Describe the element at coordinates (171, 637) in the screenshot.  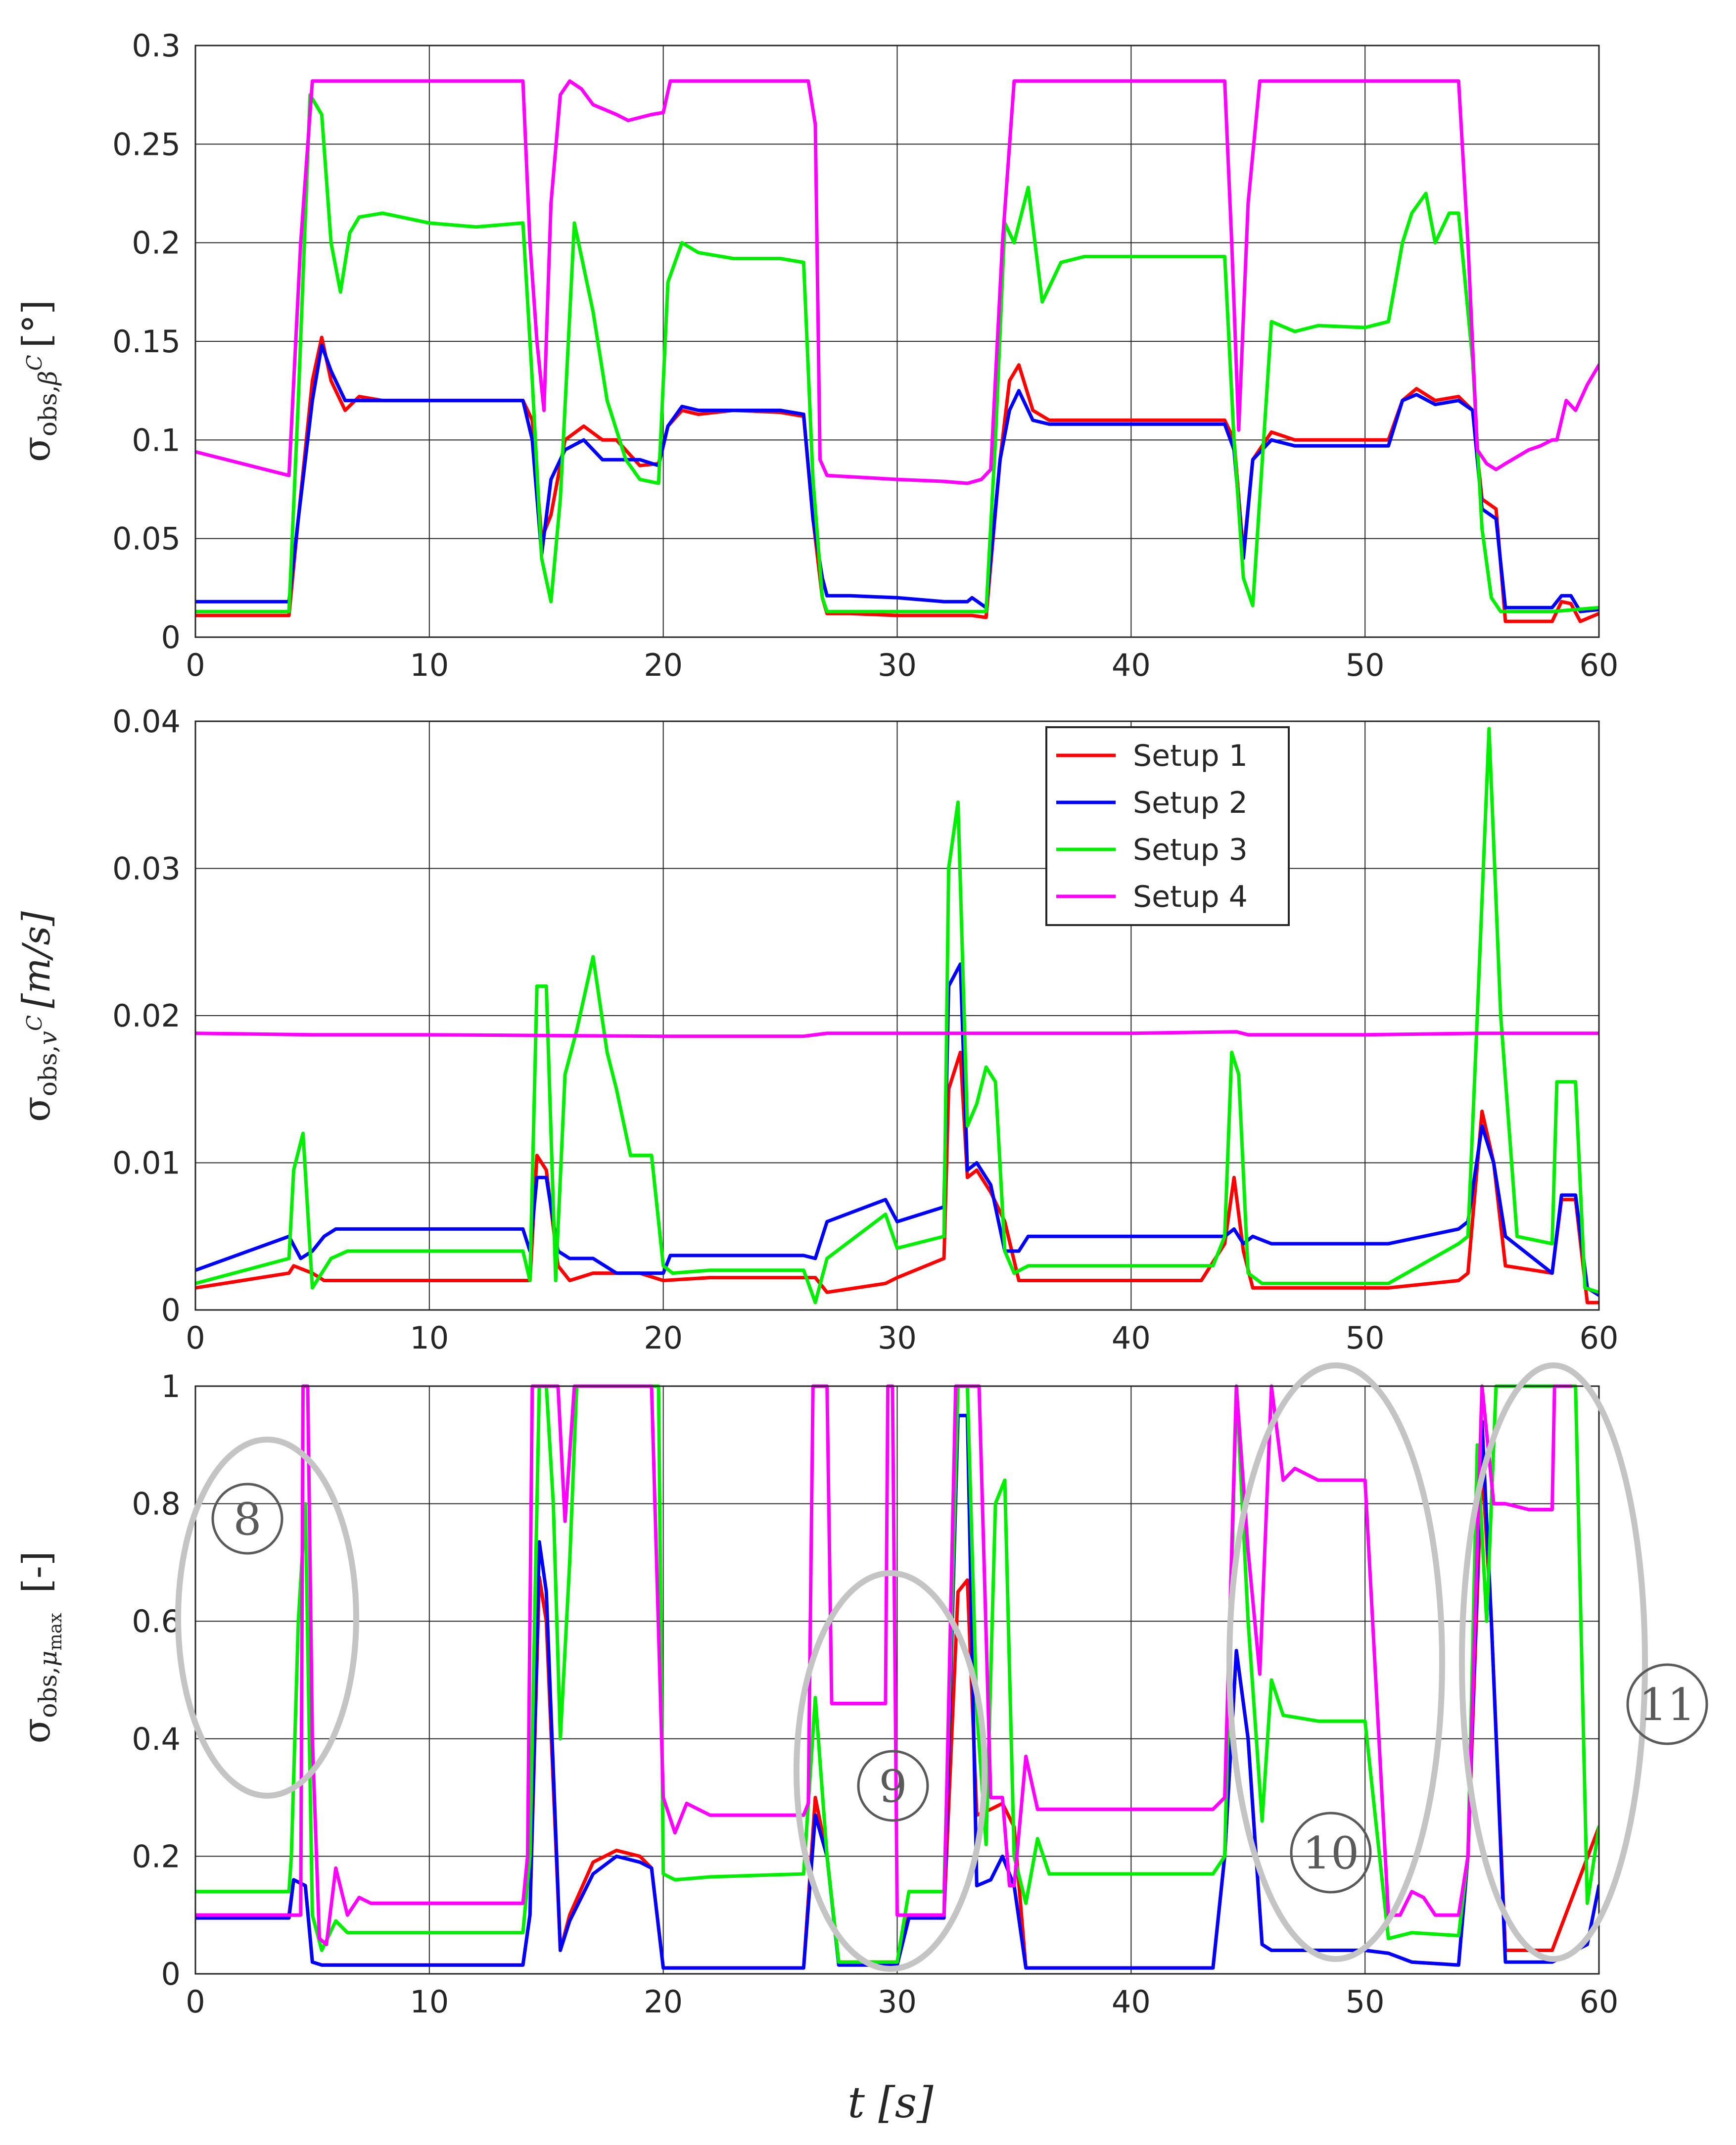
I see `top-y-tick-label: 0` at that location.